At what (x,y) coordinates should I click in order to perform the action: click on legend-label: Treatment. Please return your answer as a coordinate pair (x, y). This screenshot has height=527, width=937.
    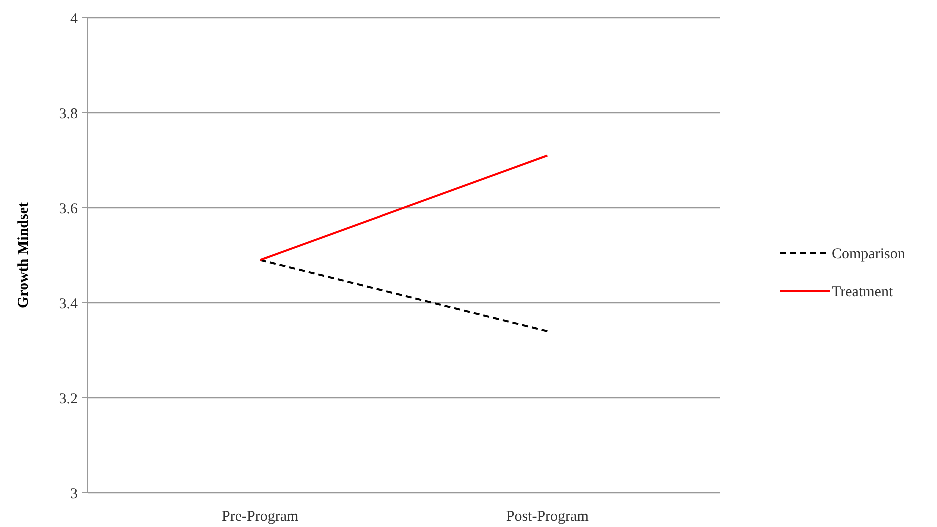
    Looking at the image, I should click on (863, 292).